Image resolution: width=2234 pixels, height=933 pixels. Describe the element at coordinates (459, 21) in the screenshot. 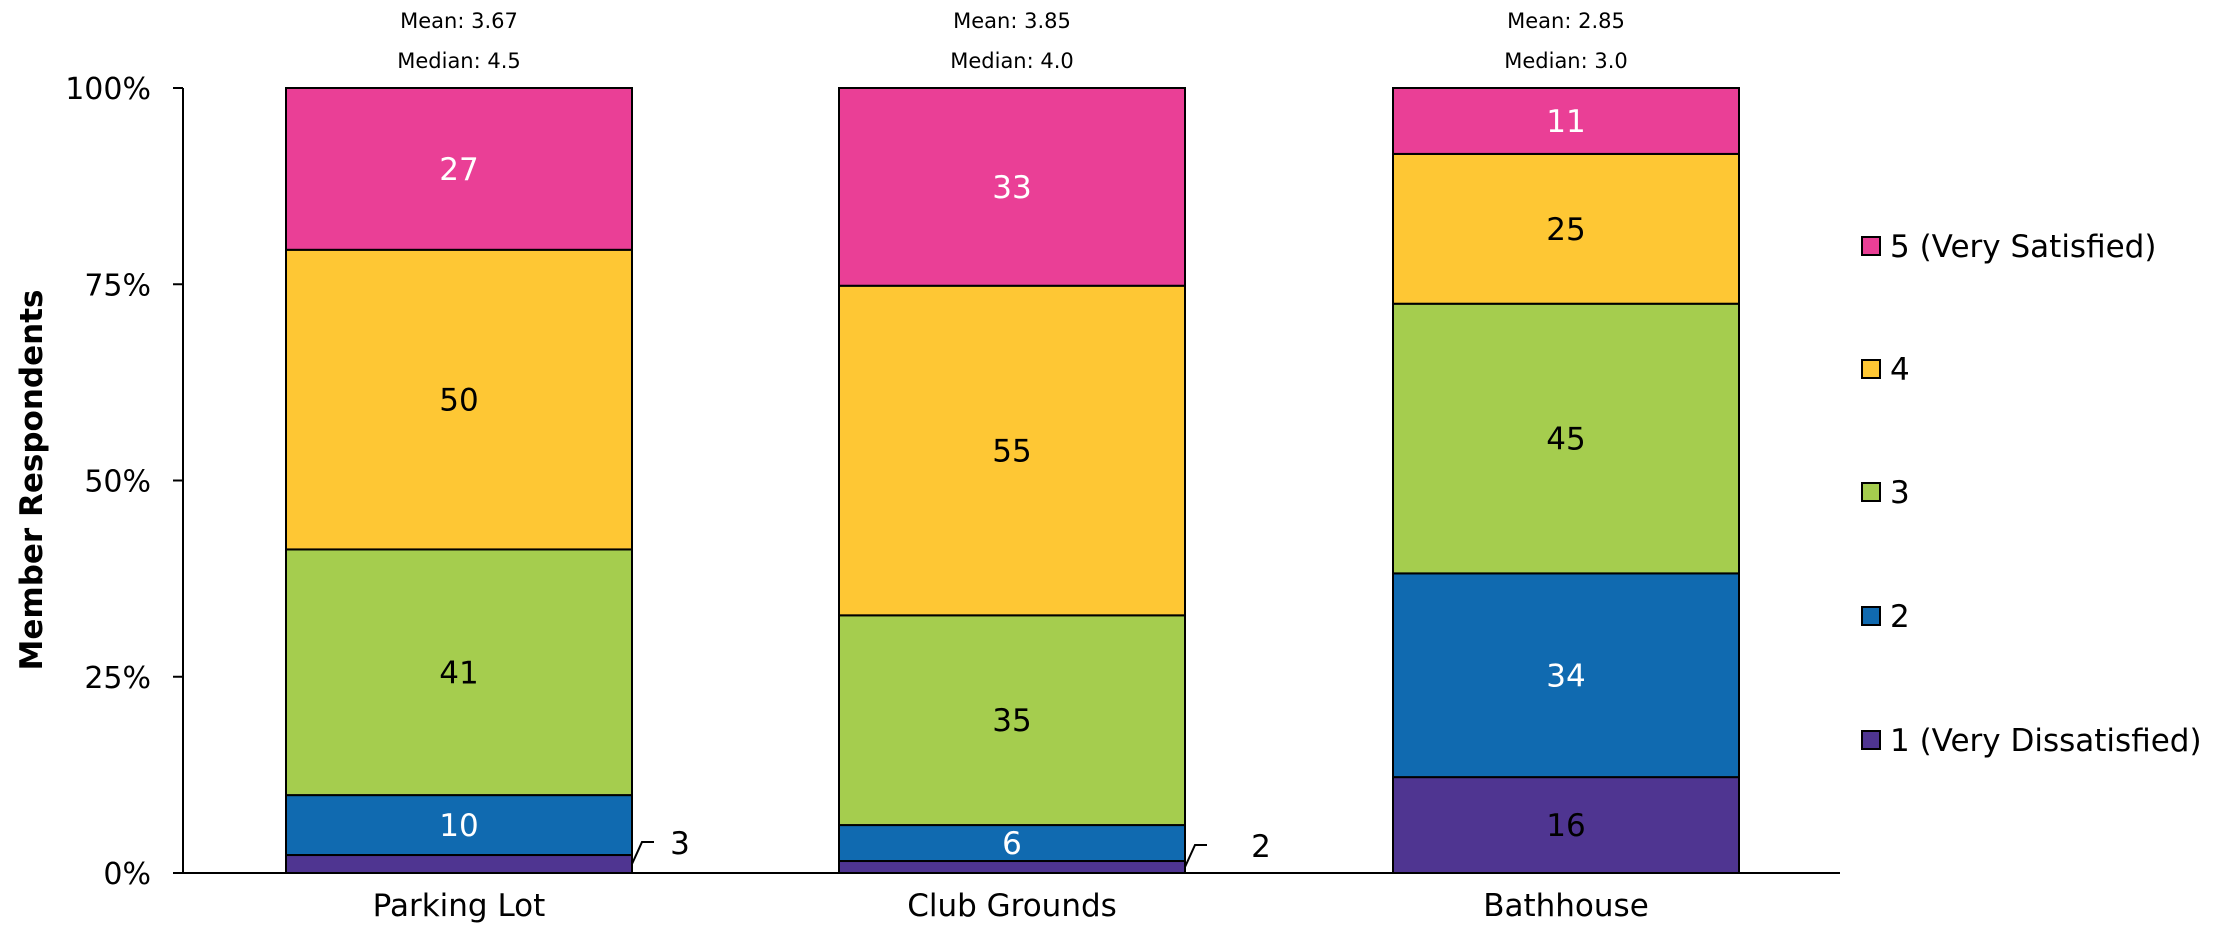

I see `mean-label: Mean: 3.67` at that location.